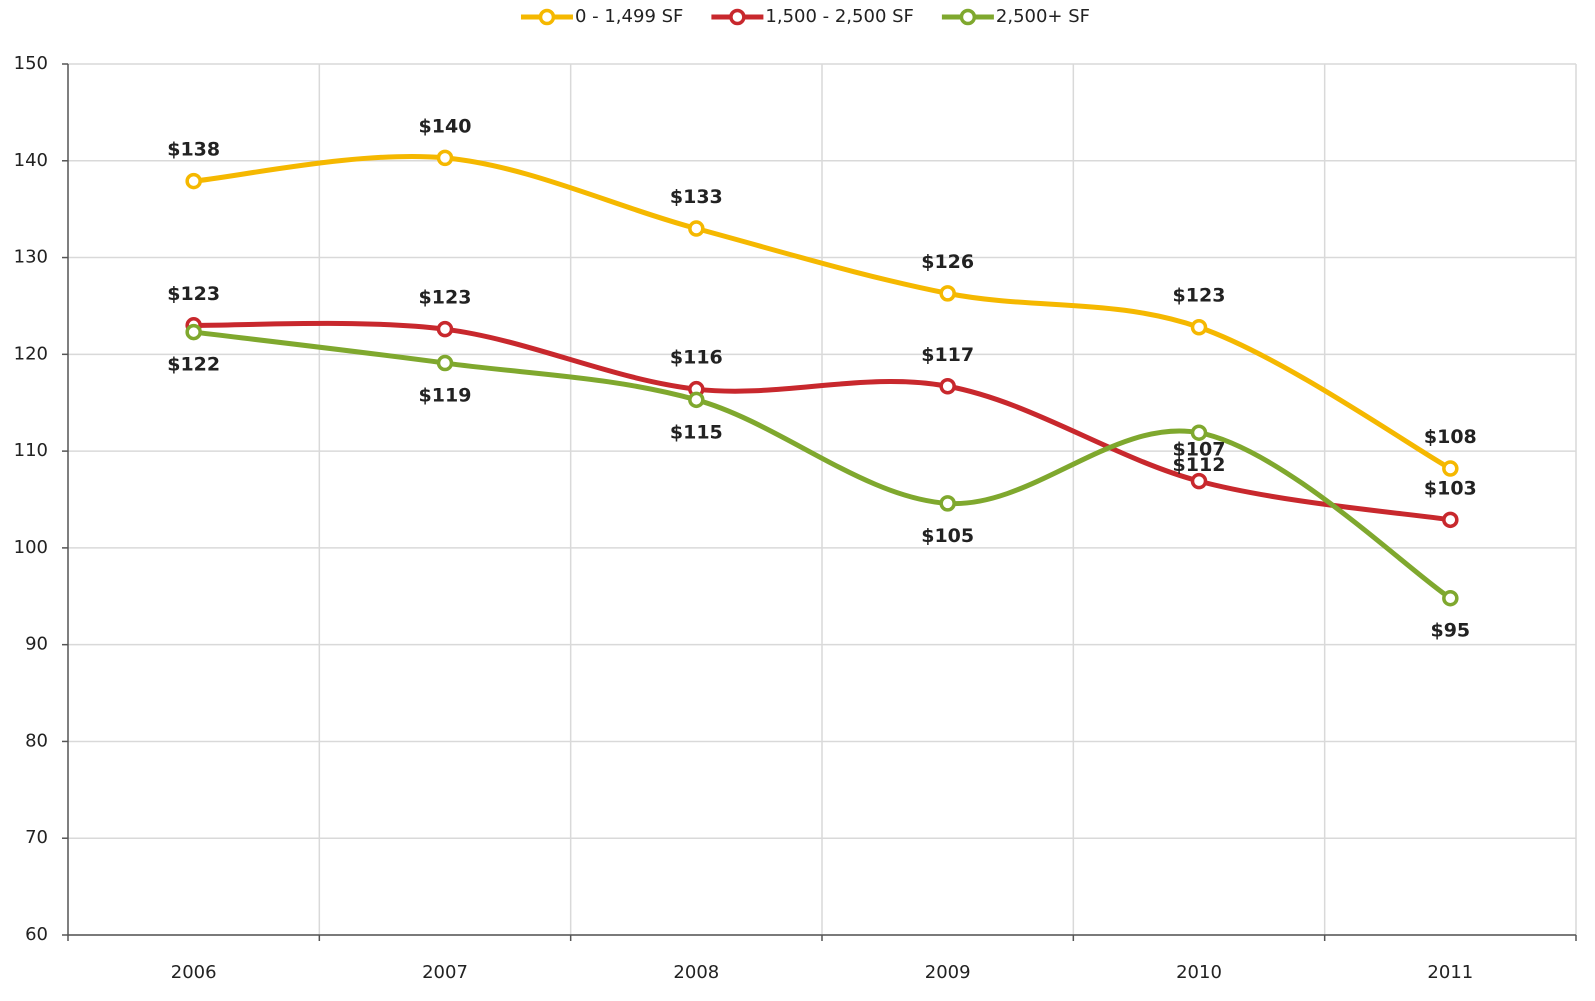 This screenshot has width=1595, height=1001. I want to click on y-tick-label: 100, so click(31, 547).